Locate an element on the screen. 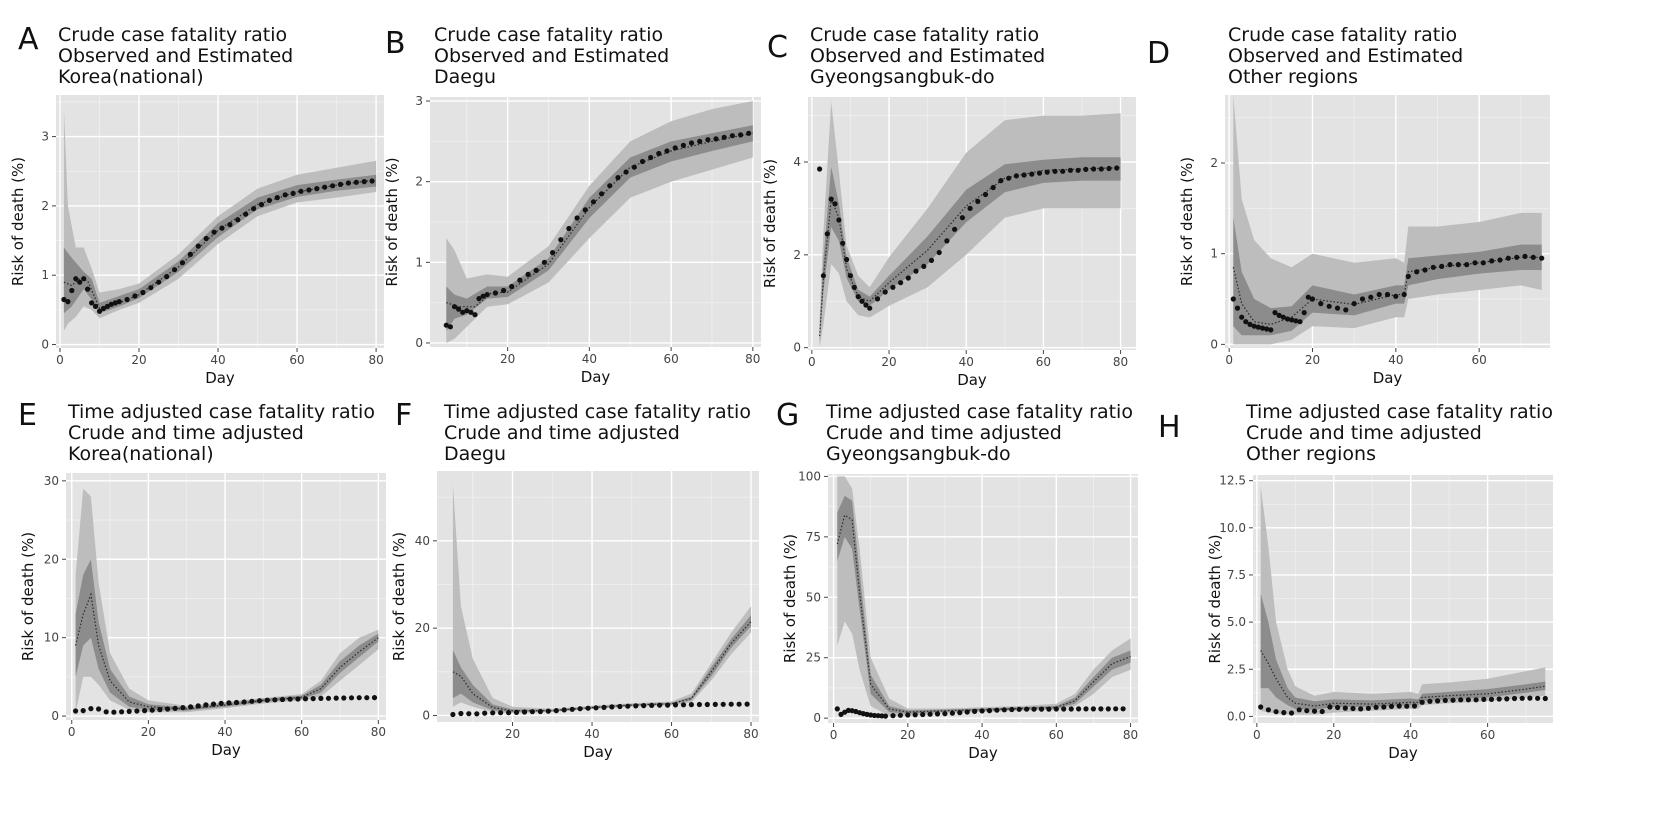 The height and width of the screenshot is (831, 1674). panel-a-plot: 0 20 40 60 80 0 1 2 3 Day Risk of death (%) is located at coordinates (196, 241).